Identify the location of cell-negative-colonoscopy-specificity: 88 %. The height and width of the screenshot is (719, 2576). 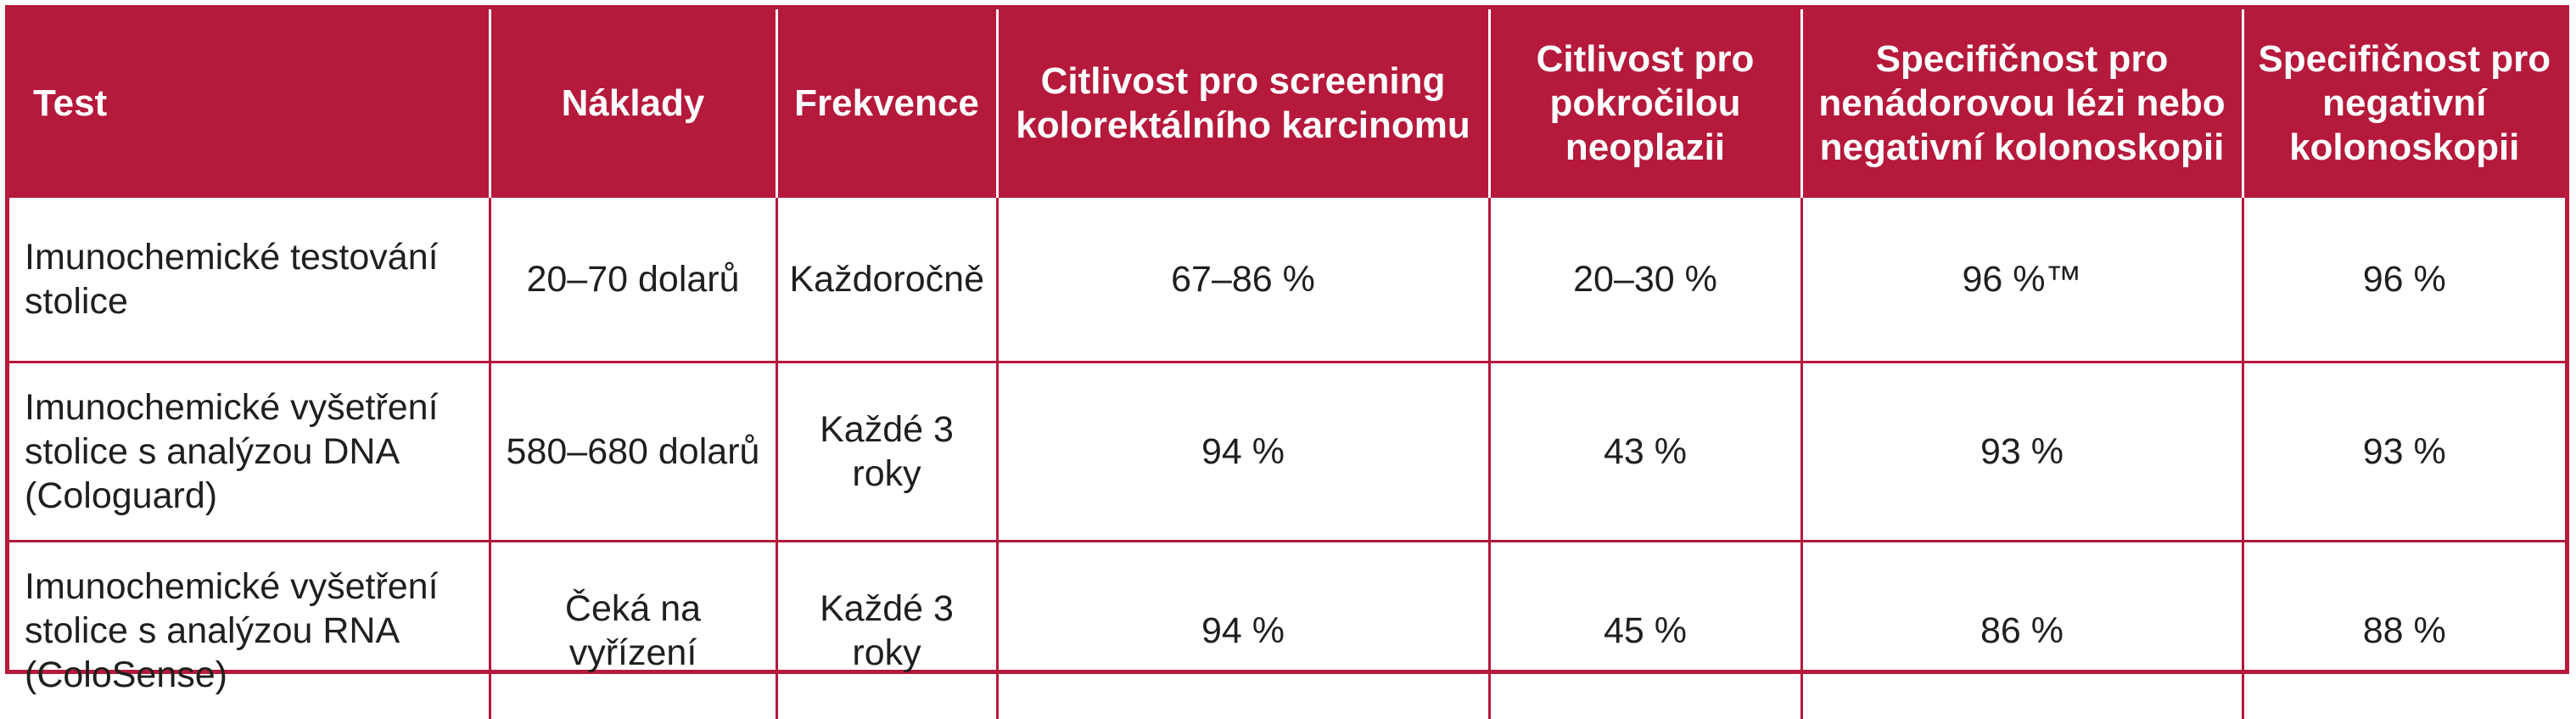
(2404, 630).